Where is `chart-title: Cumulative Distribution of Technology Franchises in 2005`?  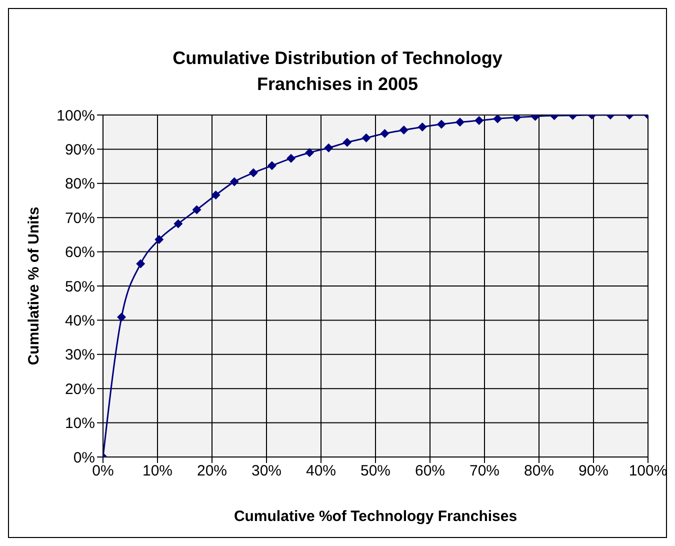 chart-title: Cumulative Distribution of Technology Franchises in 2005 is located at coordinates (338, 71).